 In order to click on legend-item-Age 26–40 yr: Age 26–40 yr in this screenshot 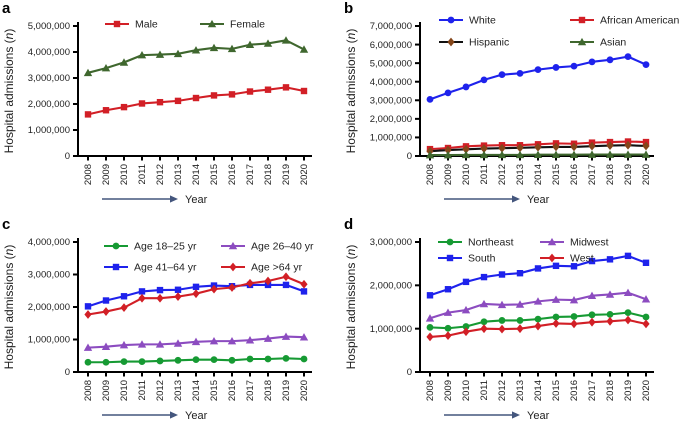, I will do `click(267, 247)`.